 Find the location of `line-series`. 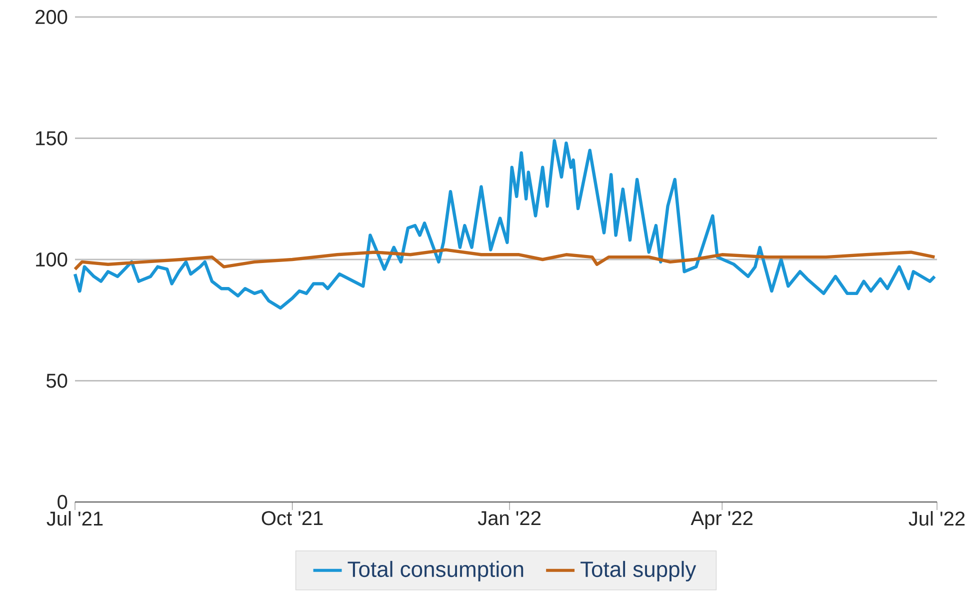

line-series is located at coordinates (504, 259).